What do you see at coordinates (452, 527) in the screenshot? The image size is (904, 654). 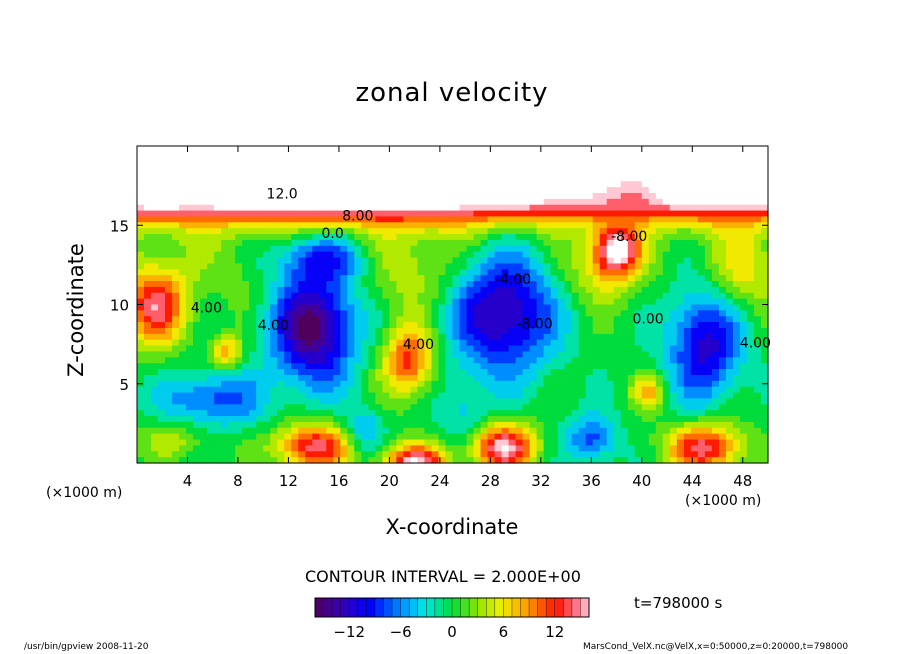 I see `x-axis-label: X-coordinate` at bounding box center [452, 527].